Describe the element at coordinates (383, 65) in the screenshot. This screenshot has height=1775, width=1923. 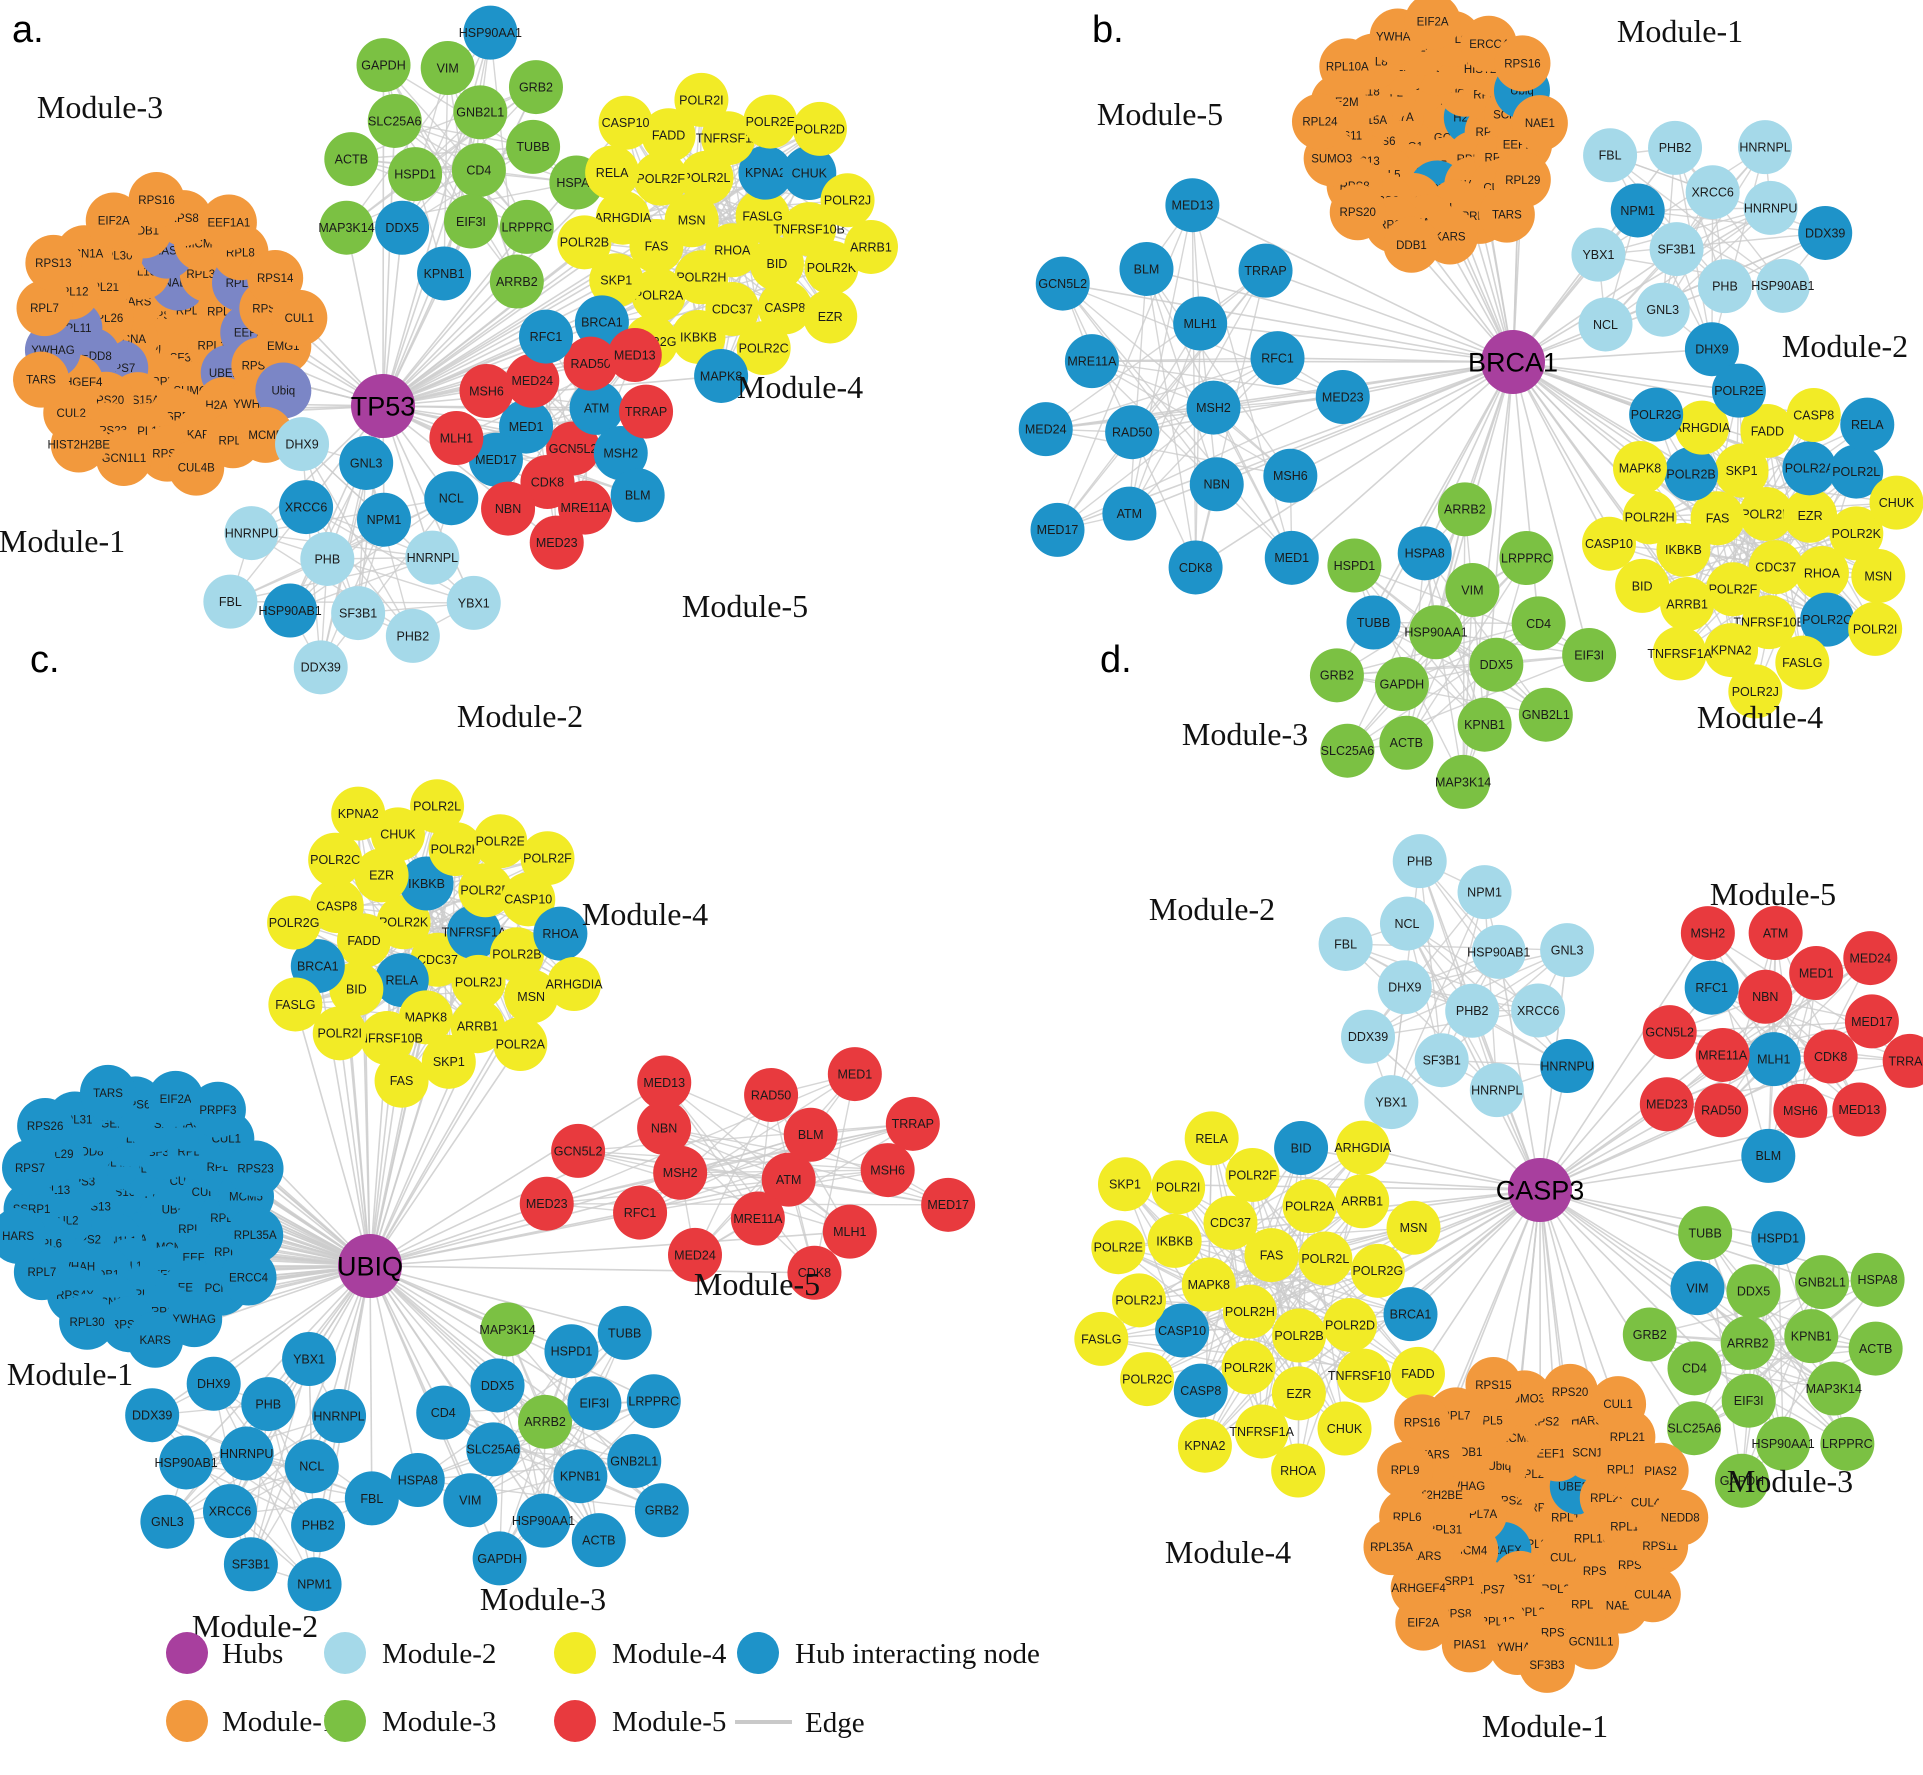
I see `node-GAPDH` at that location.